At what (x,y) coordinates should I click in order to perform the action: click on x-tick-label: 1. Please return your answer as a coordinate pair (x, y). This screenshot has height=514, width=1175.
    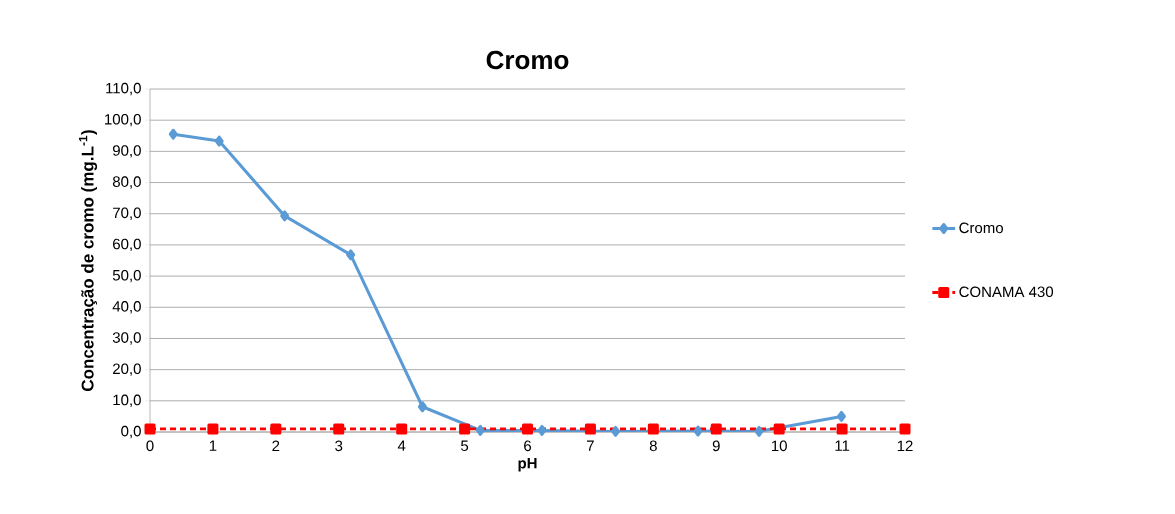
    Looking at the image, I should click on (213, 445).